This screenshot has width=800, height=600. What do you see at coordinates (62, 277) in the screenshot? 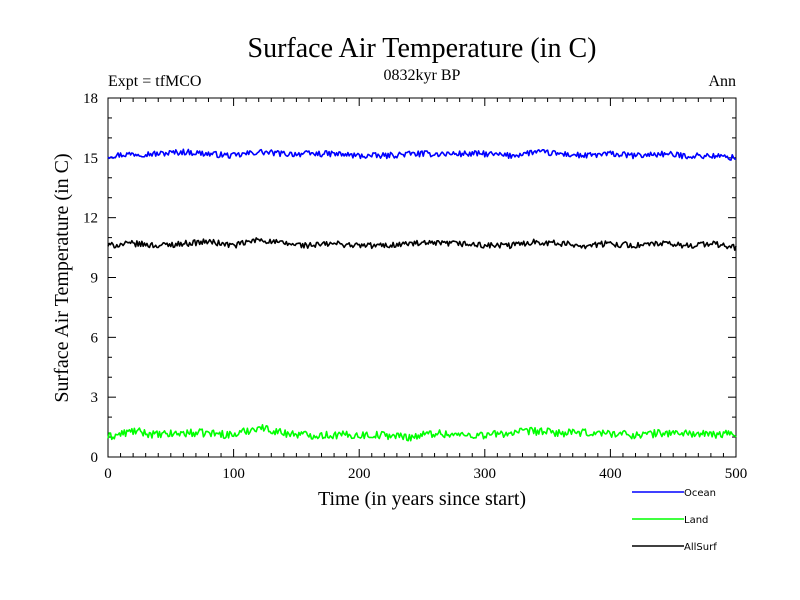
I see `y-axis-label: Surface Air Temperature (in C)` at bounding box center [62, 277].